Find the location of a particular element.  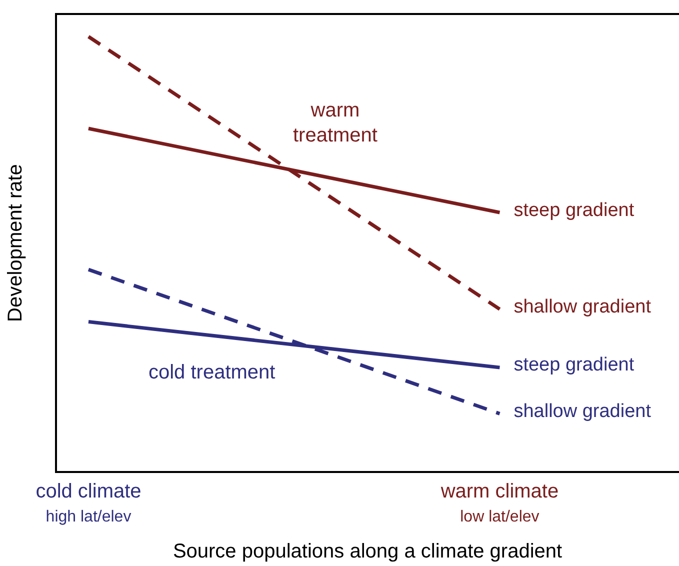

y-axis-title: Development rate is located at coordinates (15, 243).